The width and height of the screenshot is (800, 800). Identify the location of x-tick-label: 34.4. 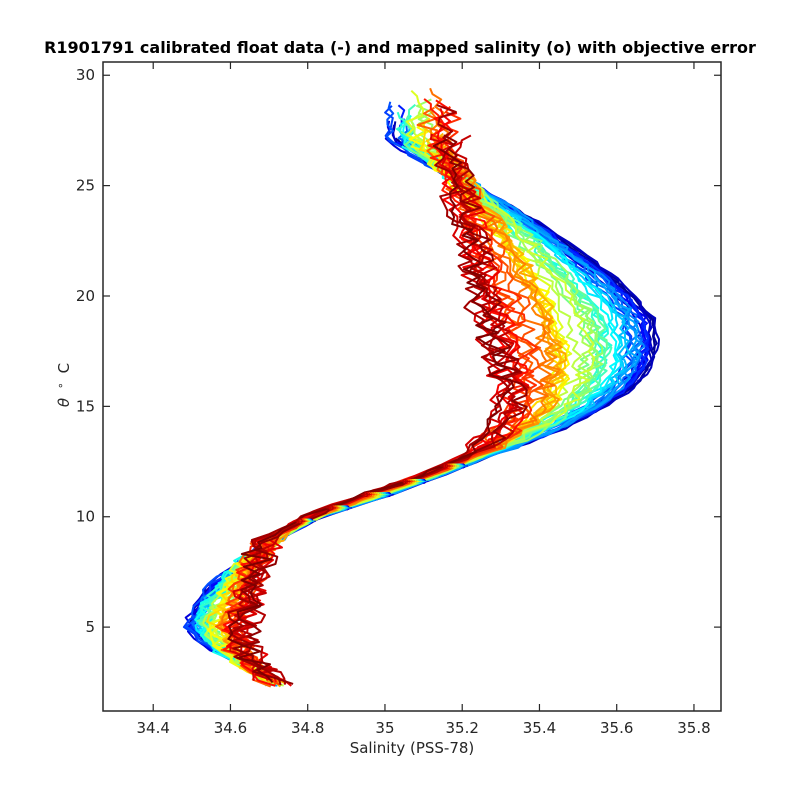
(153, 728).